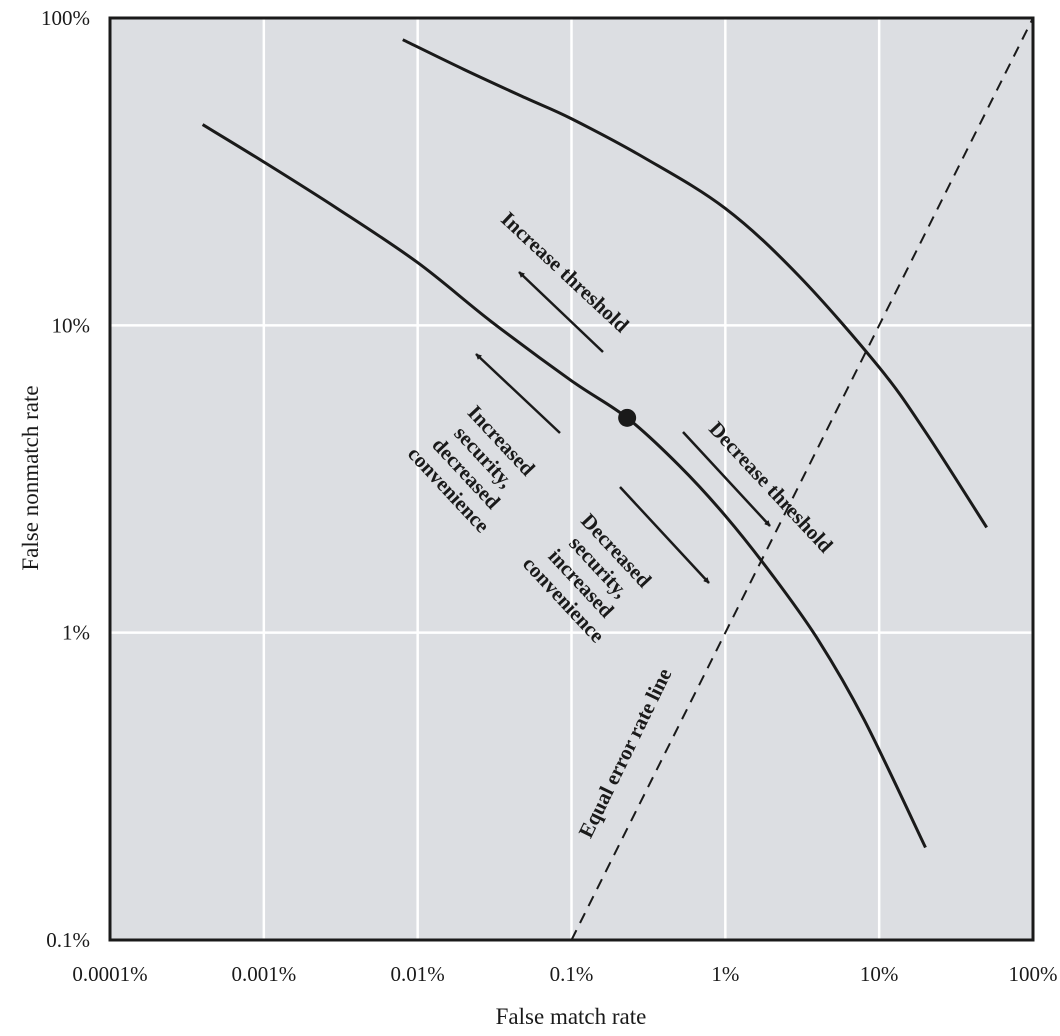 The height and width of the screenshot is (1036, 1060). What do you see at coordinates (571, 1016) in the screenshot?
I see `x-axis-title: False match rate` at bounding box center [571, 1016].